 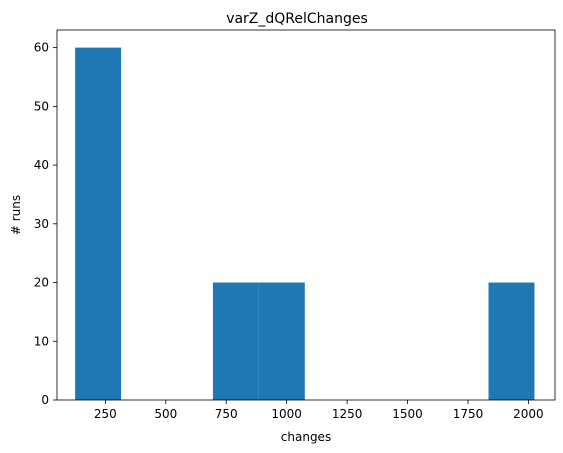 What do you see at coordinates (165, 414) in the screenshot?
I see `x-tick-label: 500` at bounding box center [165, 414].